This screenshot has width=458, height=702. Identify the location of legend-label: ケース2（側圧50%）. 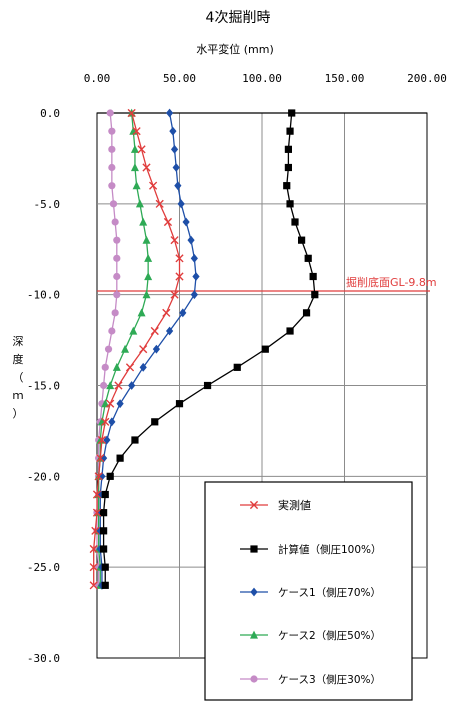
(329, 635).